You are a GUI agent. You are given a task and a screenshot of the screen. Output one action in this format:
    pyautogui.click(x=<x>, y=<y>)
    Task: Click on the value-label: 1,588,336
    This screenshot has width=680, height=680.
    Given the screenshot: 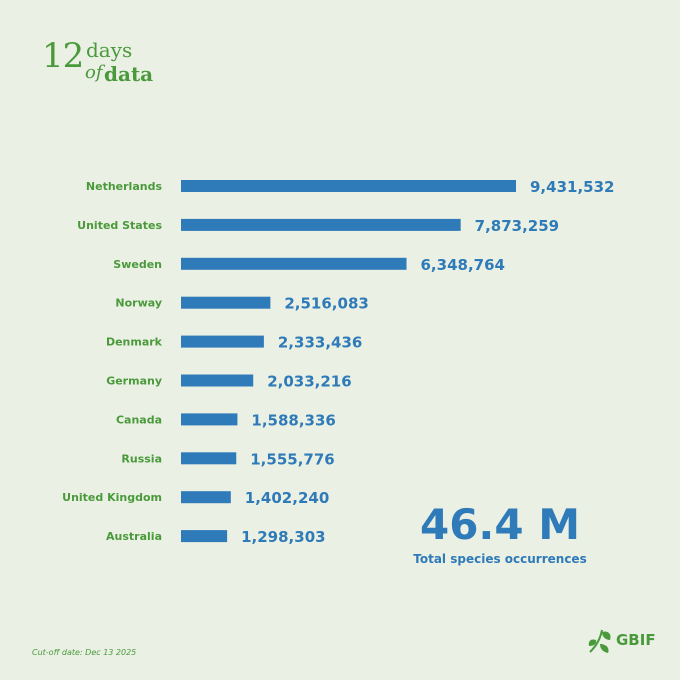 What is the action you would take?
    pyautogui.click(x=293, y=420)
    